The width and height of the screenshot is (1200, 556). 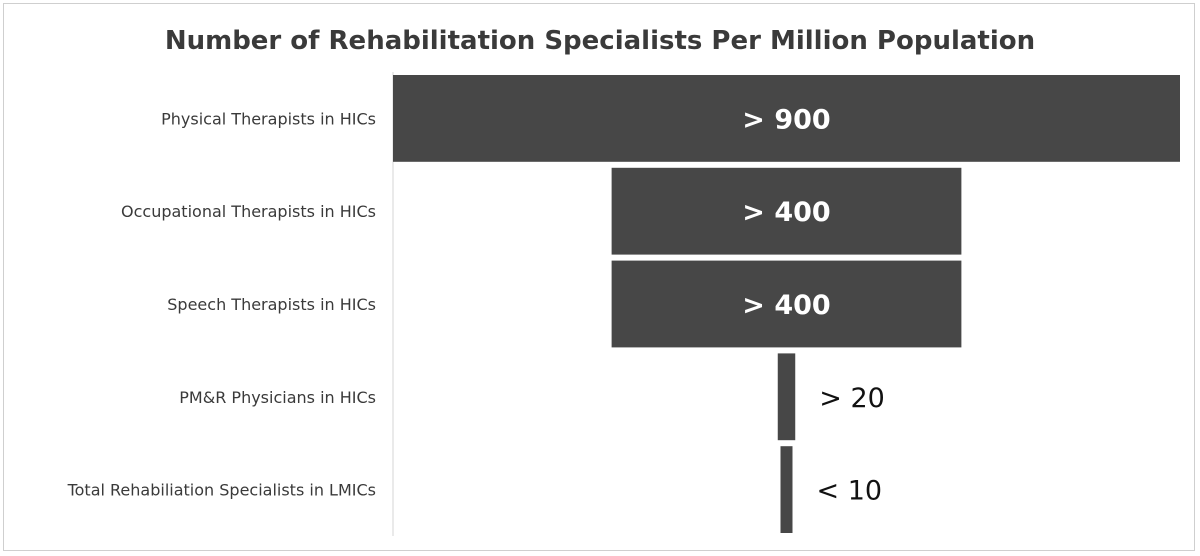 I want to click on data-label-0: > 900, so click(x=786, y=119).